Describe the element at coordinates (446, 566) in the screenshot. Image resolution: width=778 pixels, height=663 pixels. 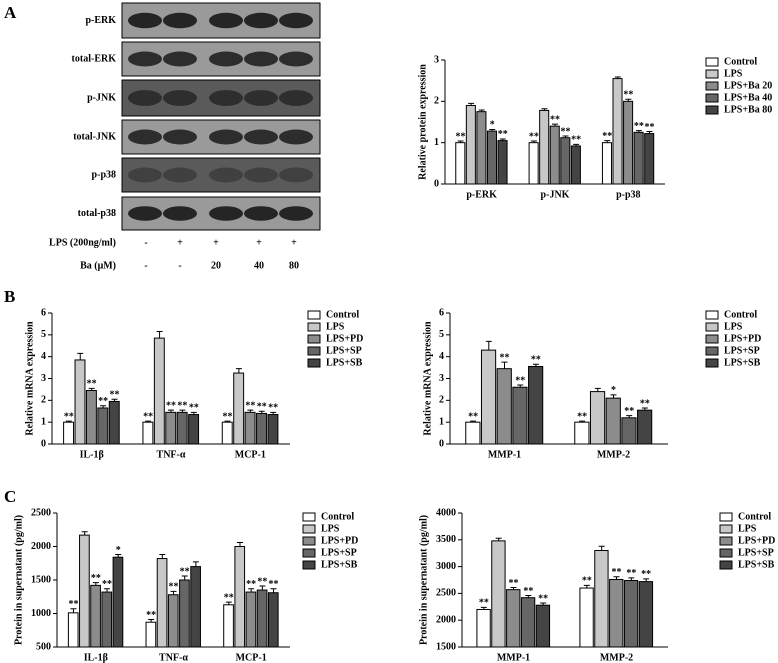
I see `y-tick-label: 3000` at that location.